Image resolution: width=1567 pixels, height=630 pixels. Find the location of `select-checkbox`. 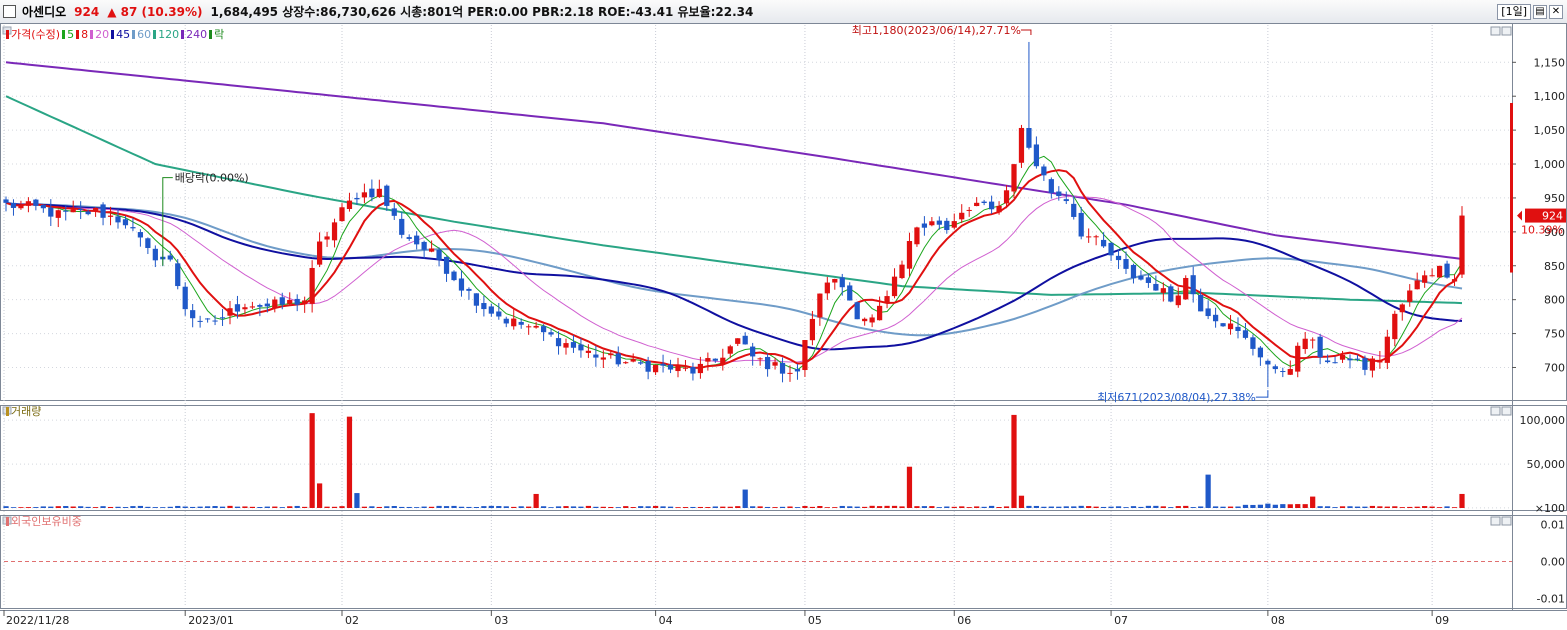

select-checkbox is located at coordinates (9, 11).